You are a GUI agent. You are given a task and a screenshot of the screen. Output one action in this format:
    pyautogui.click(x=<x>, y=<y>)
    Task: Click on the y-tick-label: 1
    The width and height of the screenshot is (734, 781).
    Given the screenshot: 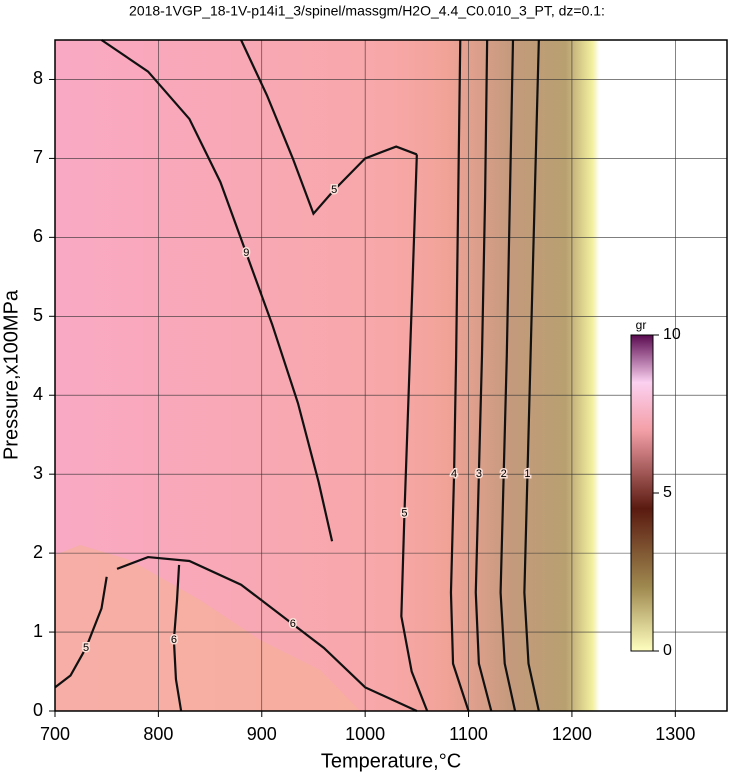 What is the action you would take?
    pyautogui.click(x=38, y=631)
    